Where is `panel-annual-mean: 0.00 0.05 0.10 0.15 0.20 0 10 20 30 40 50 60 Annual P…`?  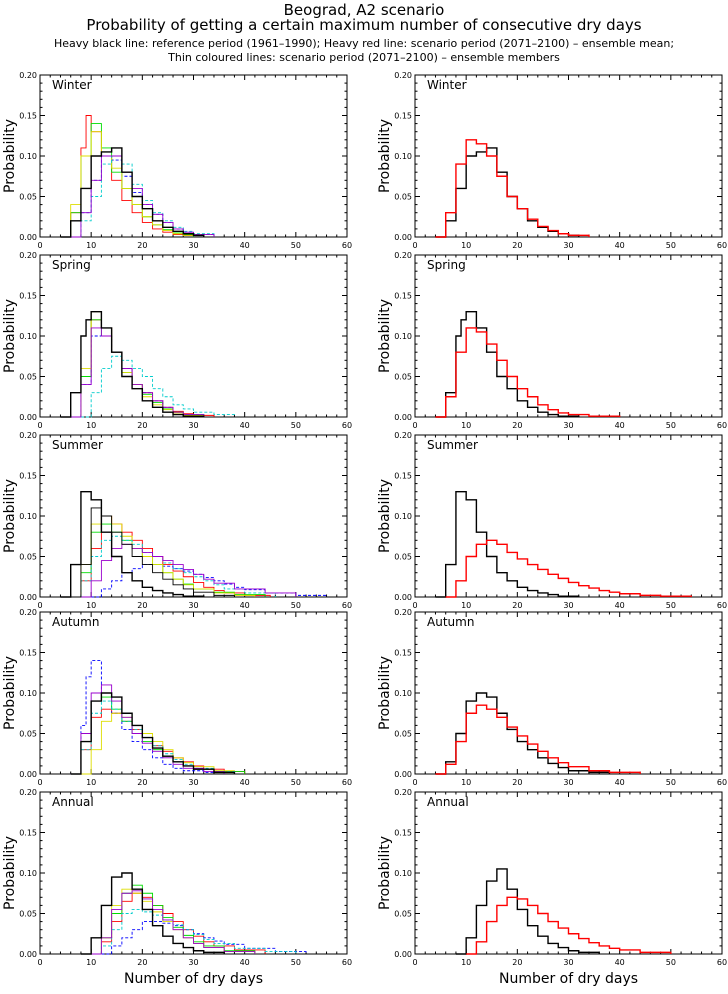 panel-annual-mean: 0.00 0.05 0.10 0.15 0.20 0 10 20 30 40 50 60 Annual P… is located at coordinates (552, 887).